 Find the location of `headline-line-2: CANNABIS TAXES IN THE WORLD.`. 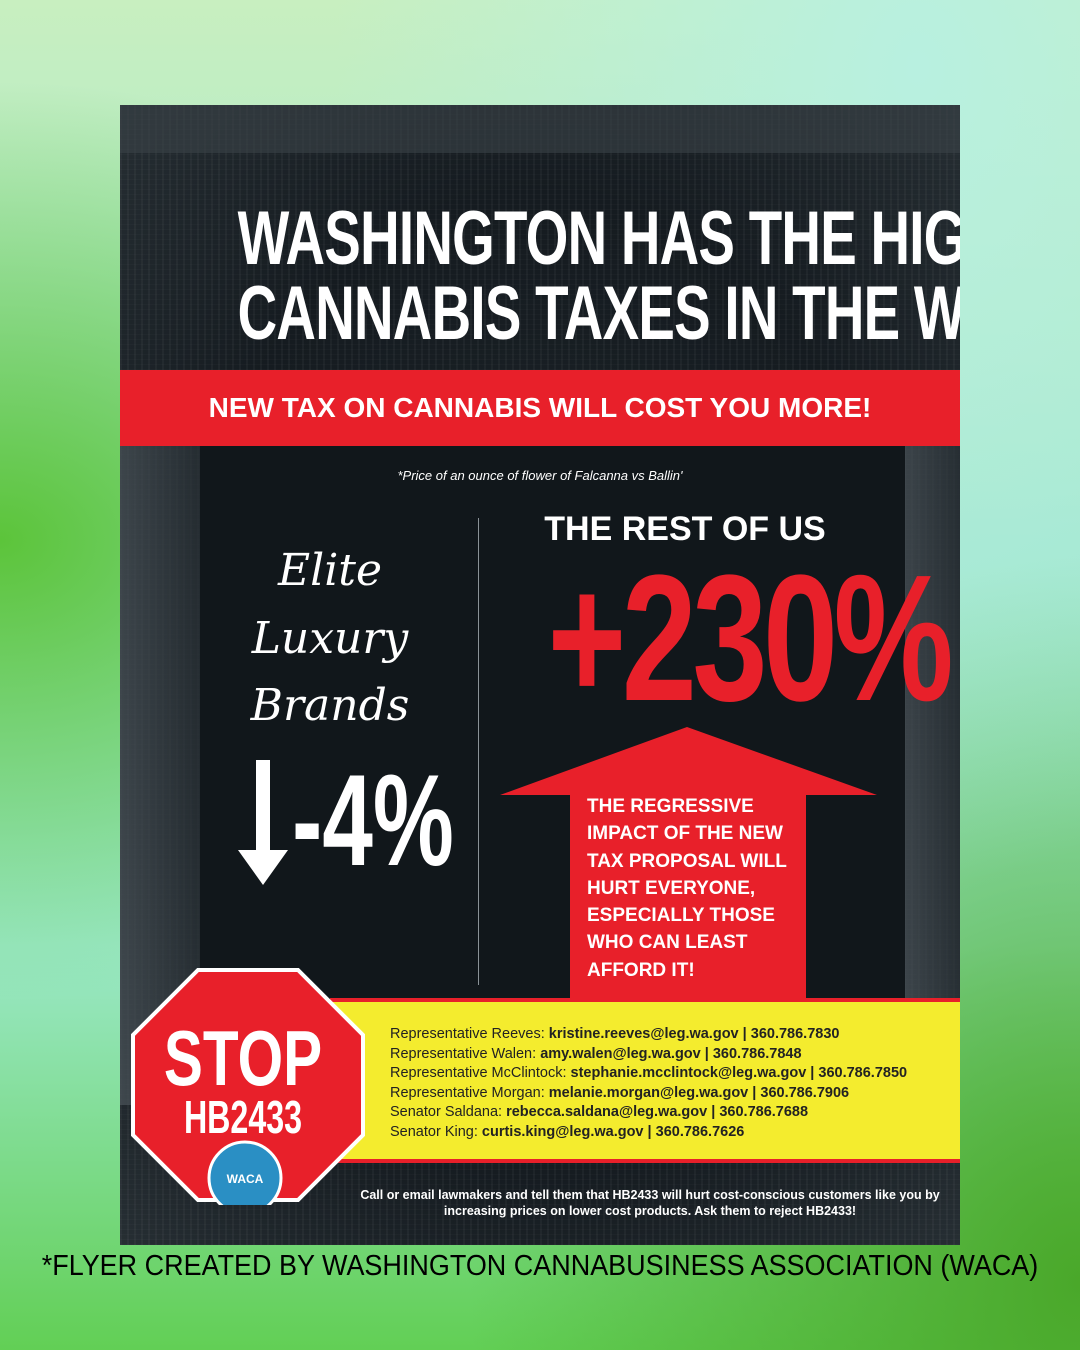

headline-line-2: CANNABIS TAXES IN THE WORLD. is located at coordinates (598, 313).